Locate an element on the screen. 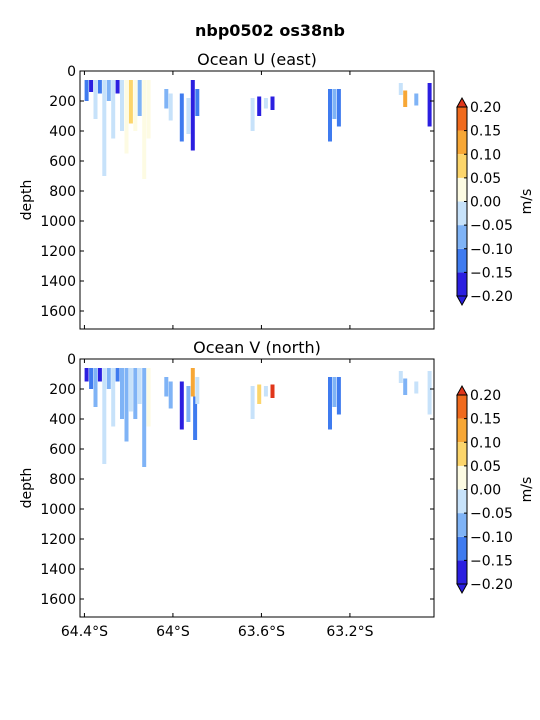 Image resolution: width=540 pixels, height=720 pixels. x-tick-label: 63.6°S is located at coordinates (261, 632).